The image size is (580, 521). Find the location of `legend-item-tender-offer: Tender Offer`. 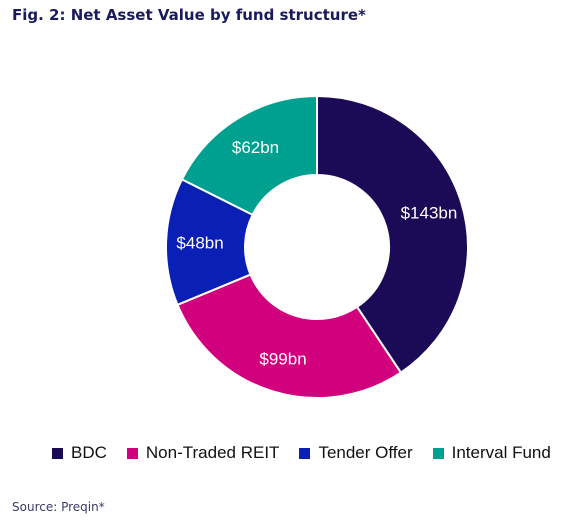

legend-item-tender-offer: Tender Offer is located at coordinates (356, 453).